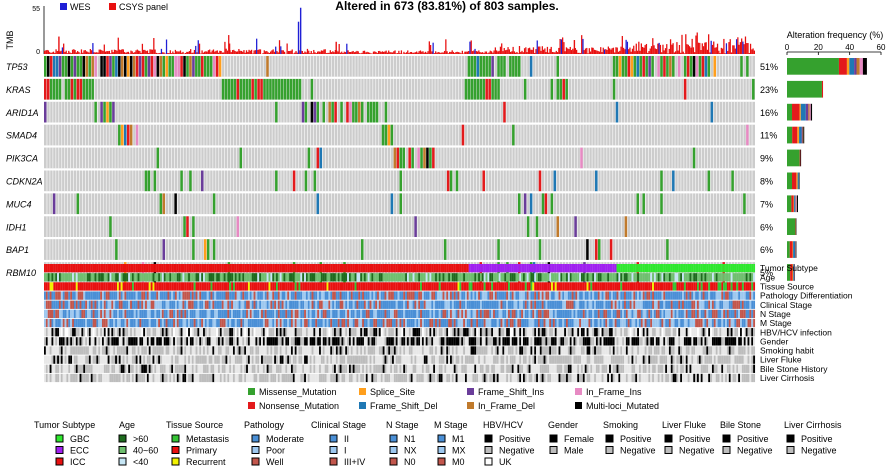 This screenshot has width=896, height=471. Describe the element at coordinates (80, 7) in the screenshot. I see `tmb-legend-label: WES` at that location.